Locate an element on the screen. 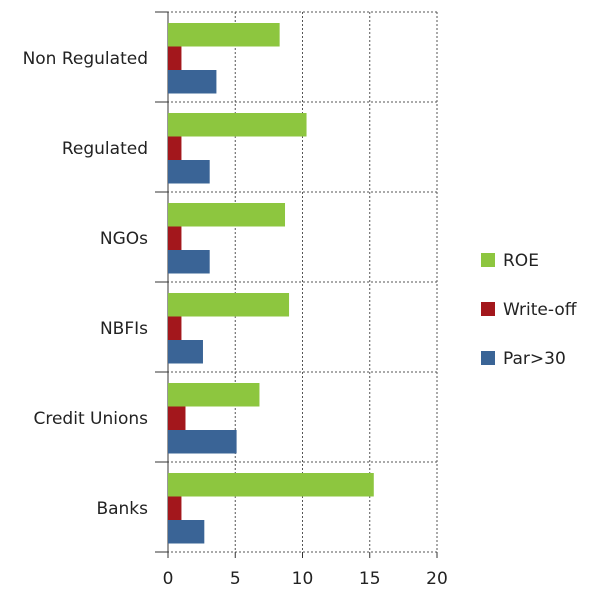  legend-label: Par>30 is located at coordinates (534, 359).